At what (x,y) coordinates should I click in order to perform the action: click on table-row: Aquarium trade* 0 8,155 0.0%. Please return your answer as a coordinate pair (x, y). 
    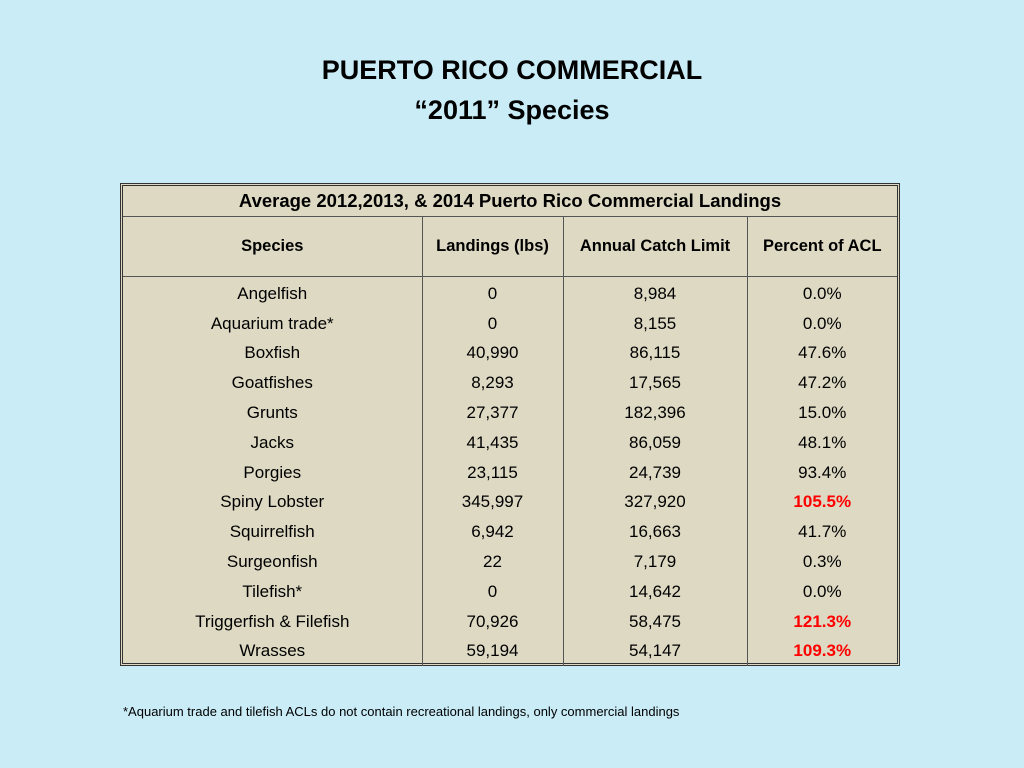
    Looking at the image, I should click on (510, 323).